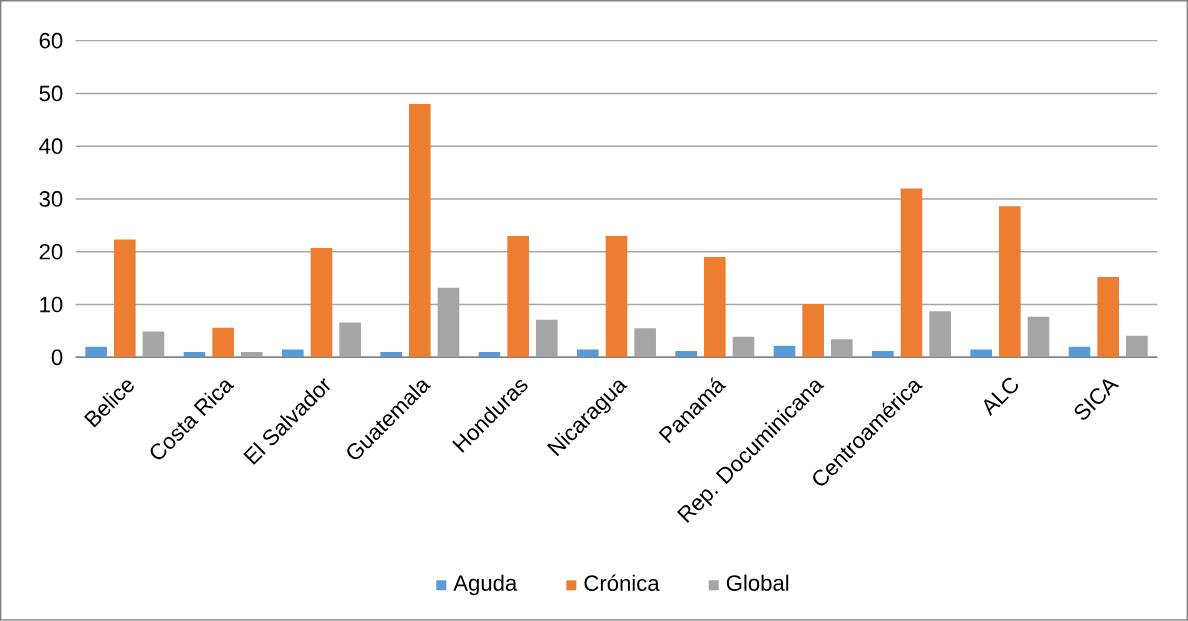 The image size is (1188, 621). What do you see at coordinates (51, 252) in the screenshot?
I see `y-tick-label: 20` at bounding box center [51, 252].